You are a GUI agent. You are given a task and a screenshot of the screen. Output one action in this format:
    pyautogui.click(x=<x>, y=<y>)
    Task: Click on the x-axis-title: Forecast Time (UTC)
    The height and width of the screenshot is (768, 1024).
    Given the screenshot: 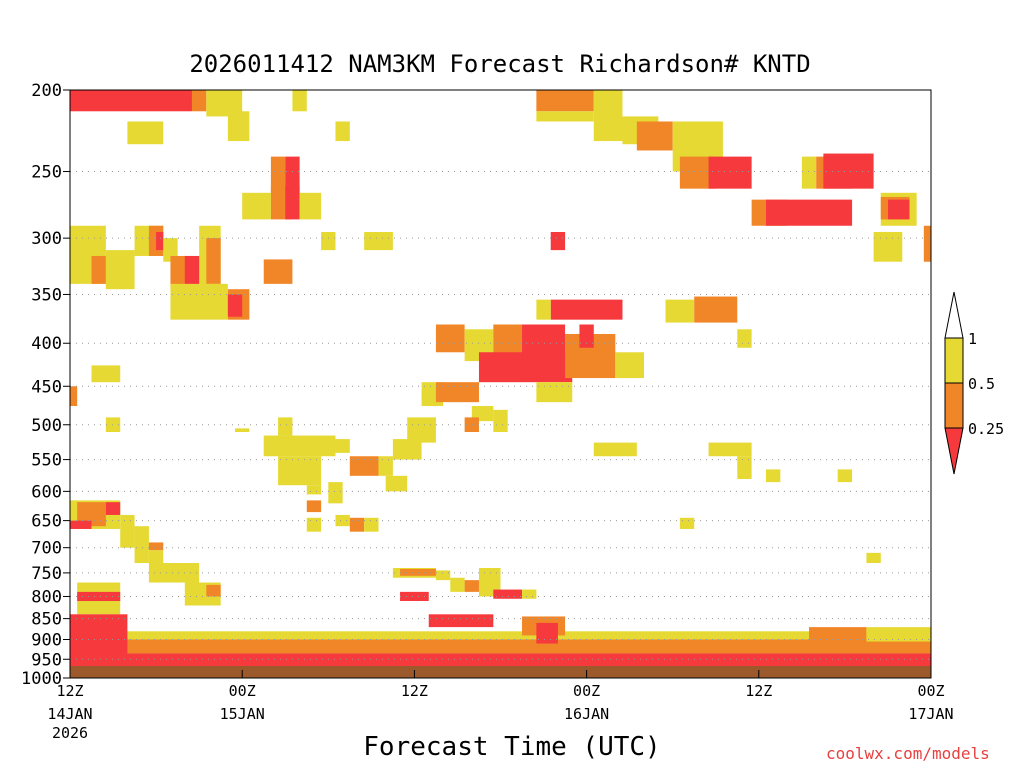 What is the action you would take?
    pyautogui.click(x=512, y=747)
    